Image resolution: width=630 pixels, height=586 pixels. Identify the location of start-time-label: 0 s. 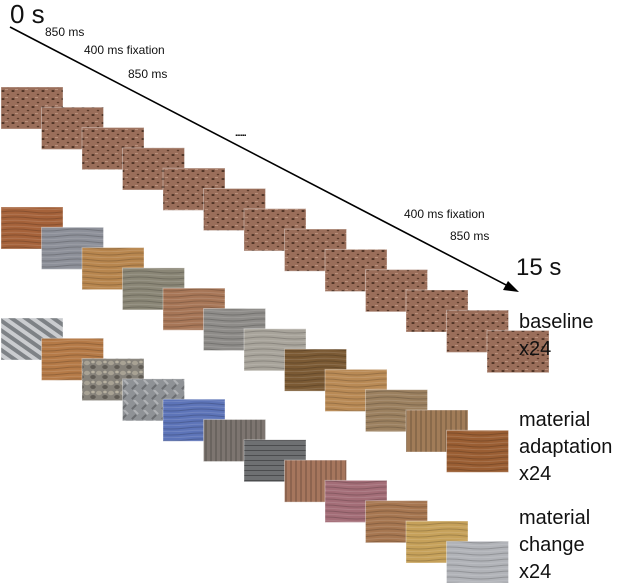
(27, 14).